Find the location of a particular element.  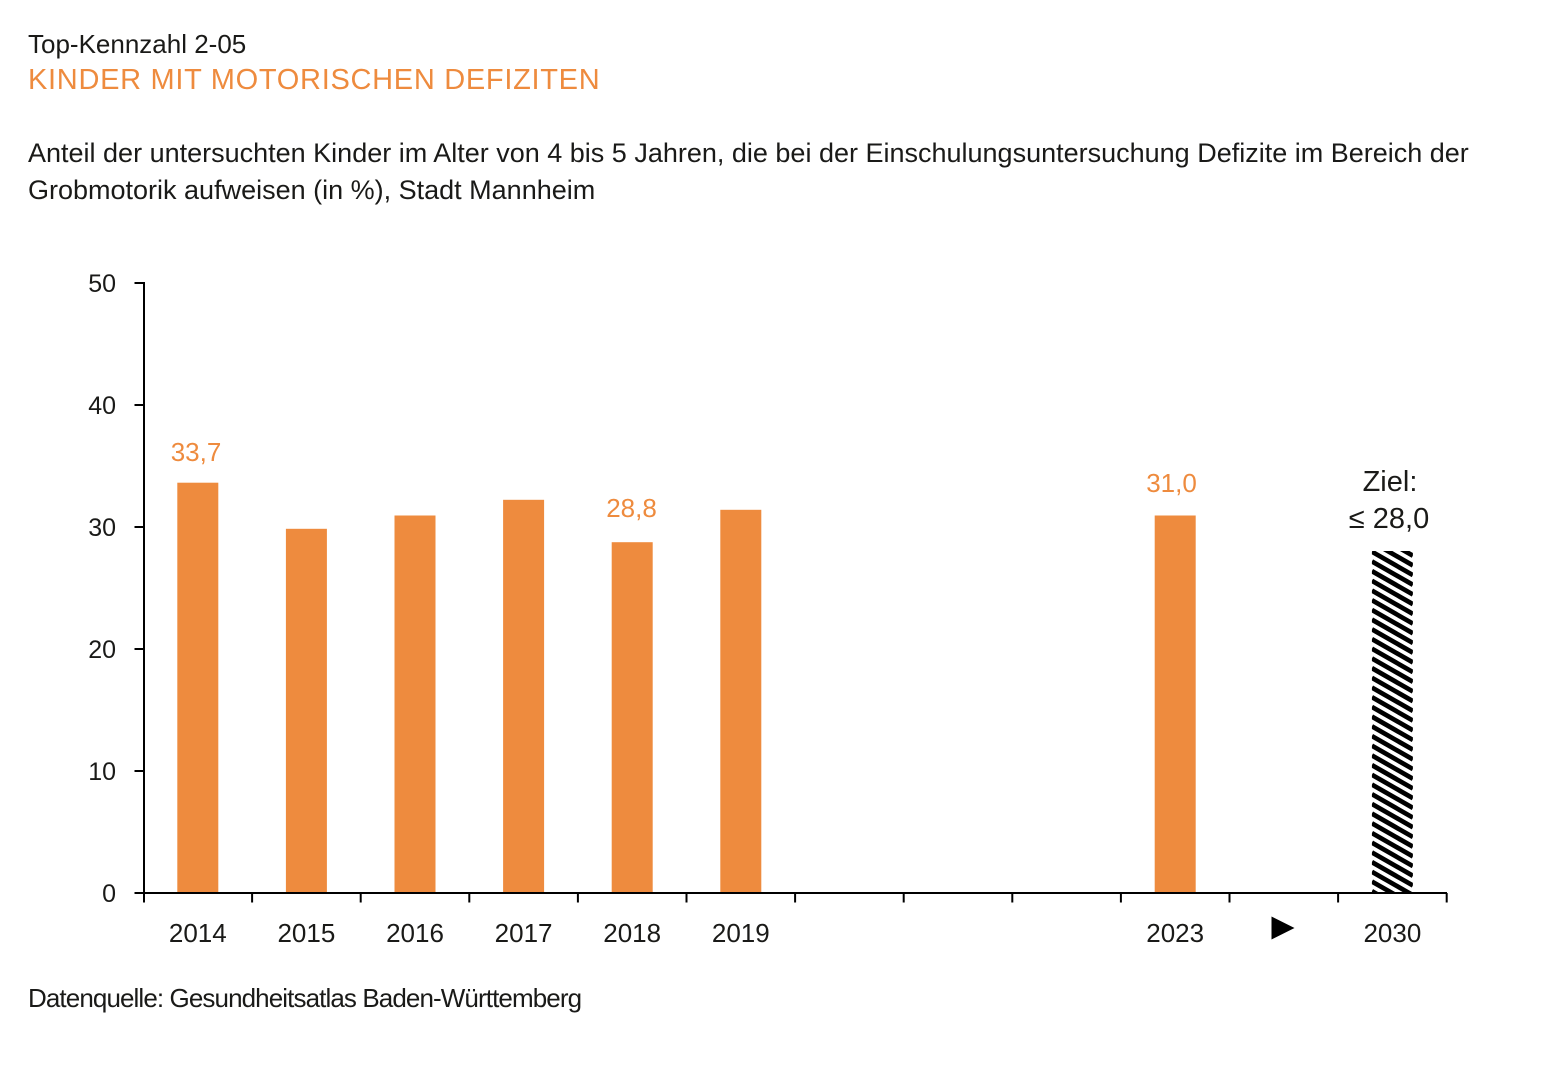

svg-text: 2014 is located at coordinates (198, 933).